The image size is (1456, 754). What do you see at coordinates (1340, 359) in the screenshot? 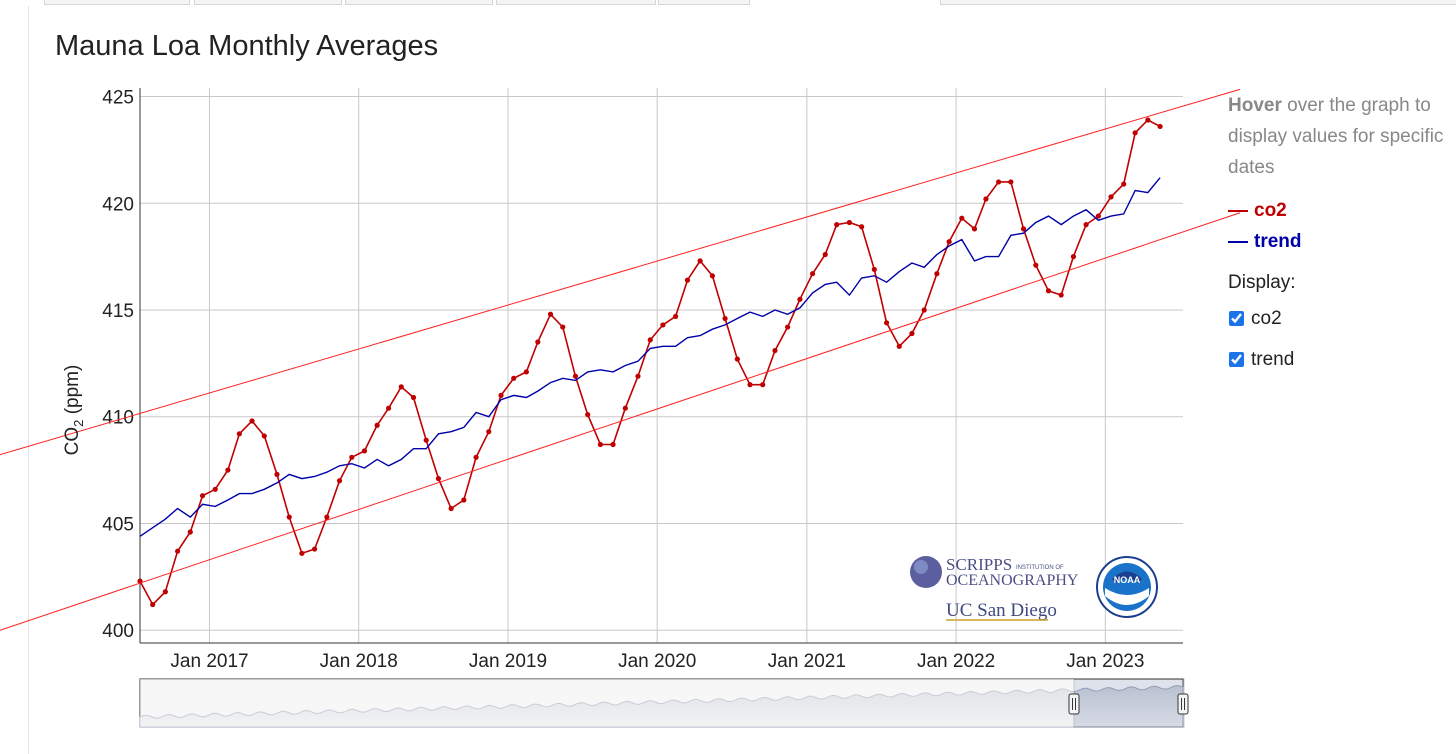
I see `toggle-trend: trend` at bounding box center [1340, 359].